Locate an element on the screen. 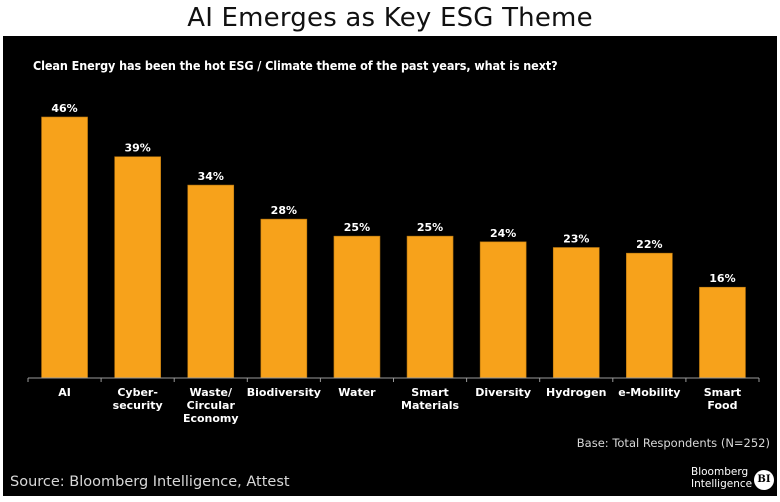 This screenshot has width=780, height=502. value-label: 28% is located at coordinates (284, 210).